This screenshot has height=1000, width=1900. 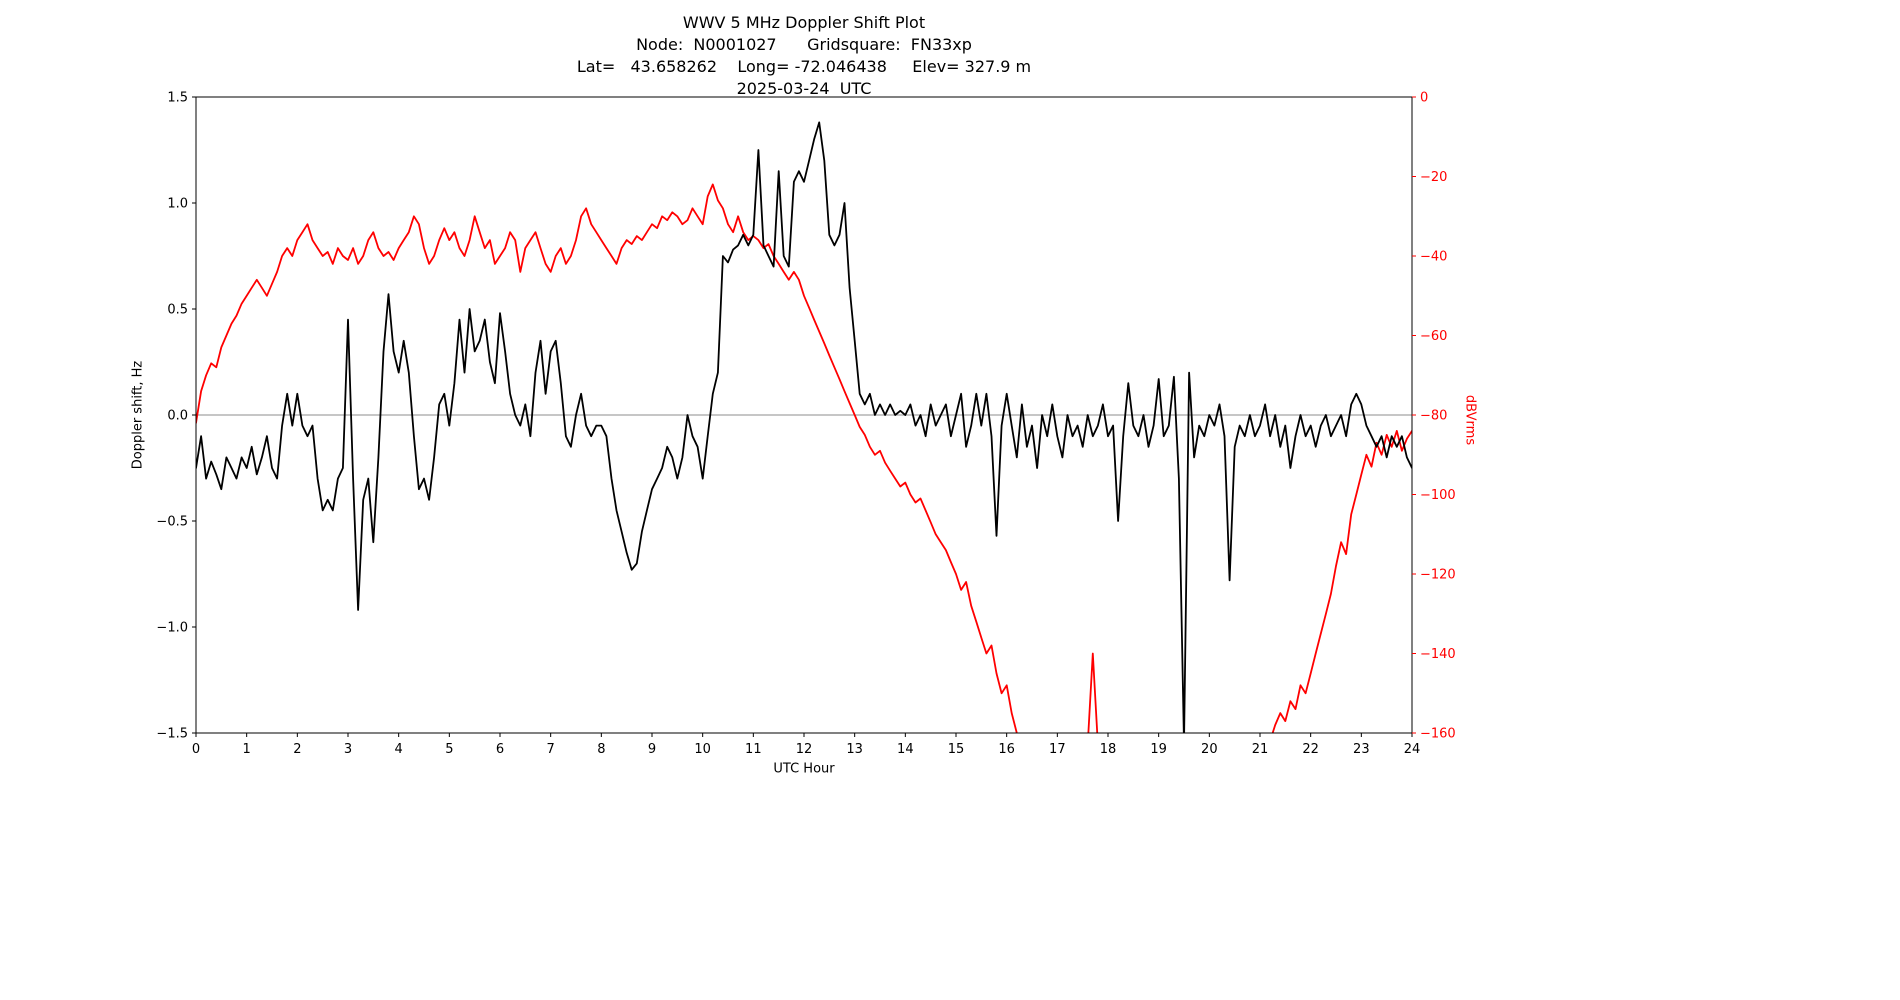 I want to click on y-left-tick-label: 1.0, so click(x=177, y=204).